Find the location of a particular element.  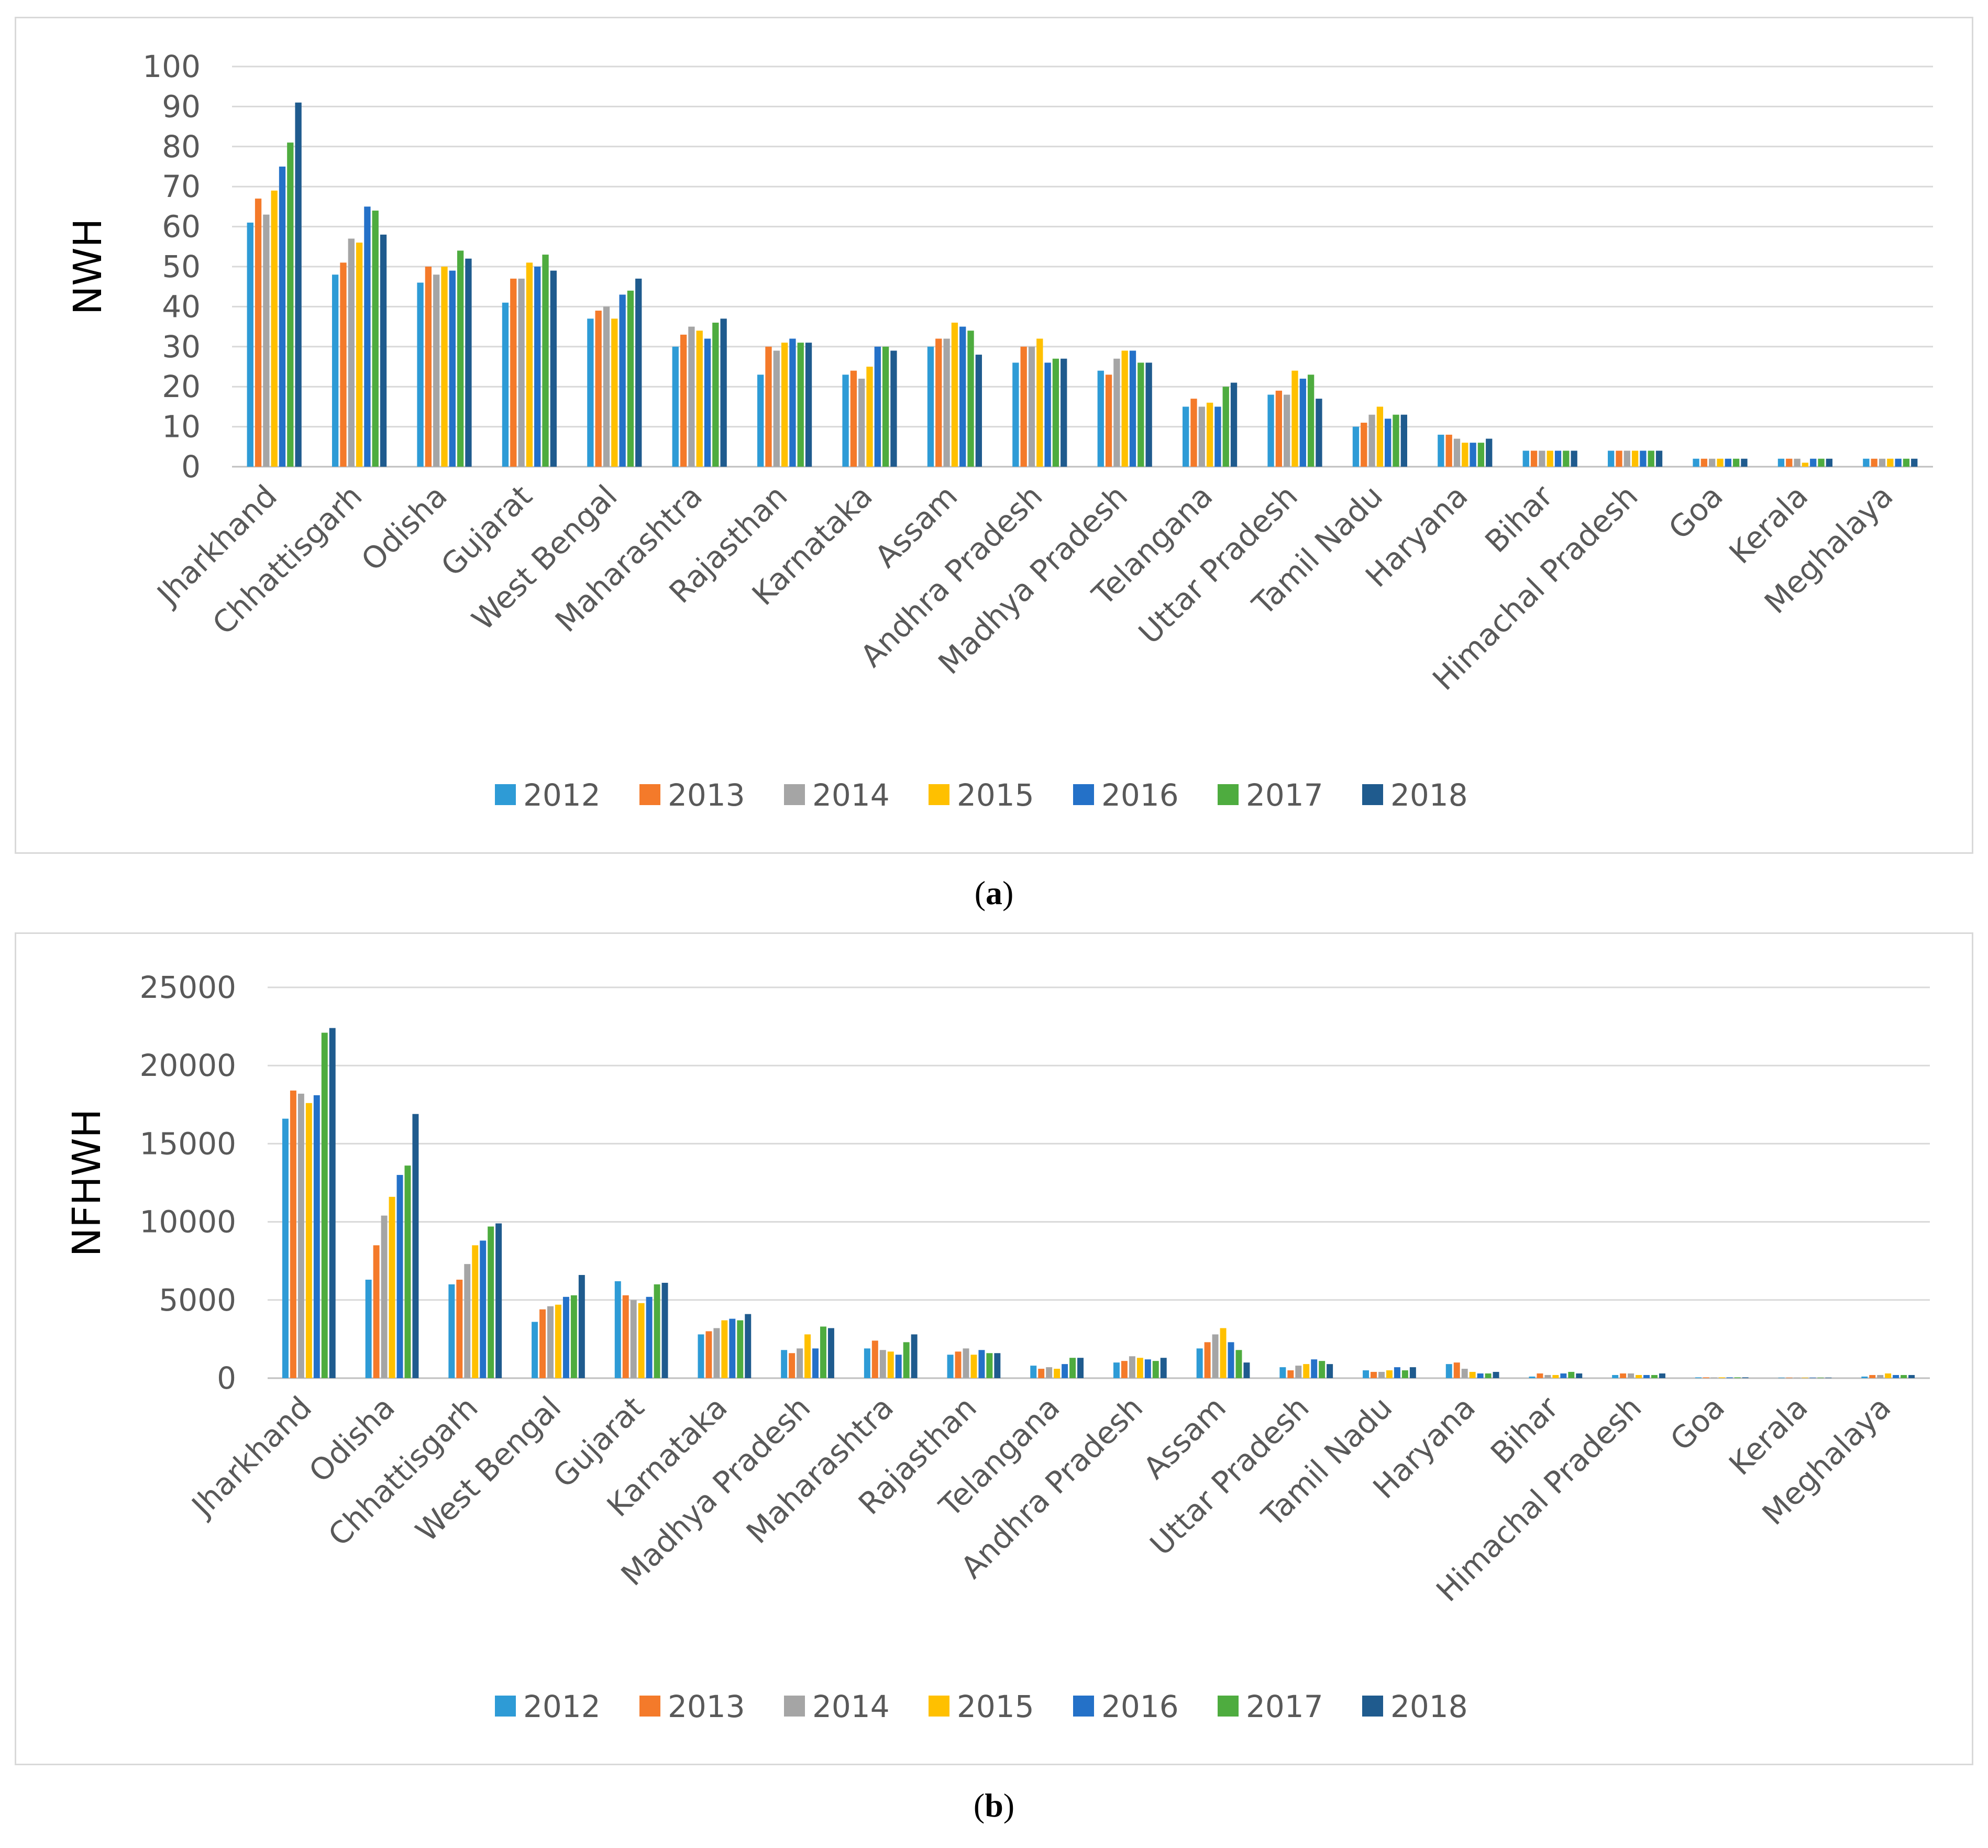

chart-b-category-label: West Bengal is located at coordinates (488, 1470).